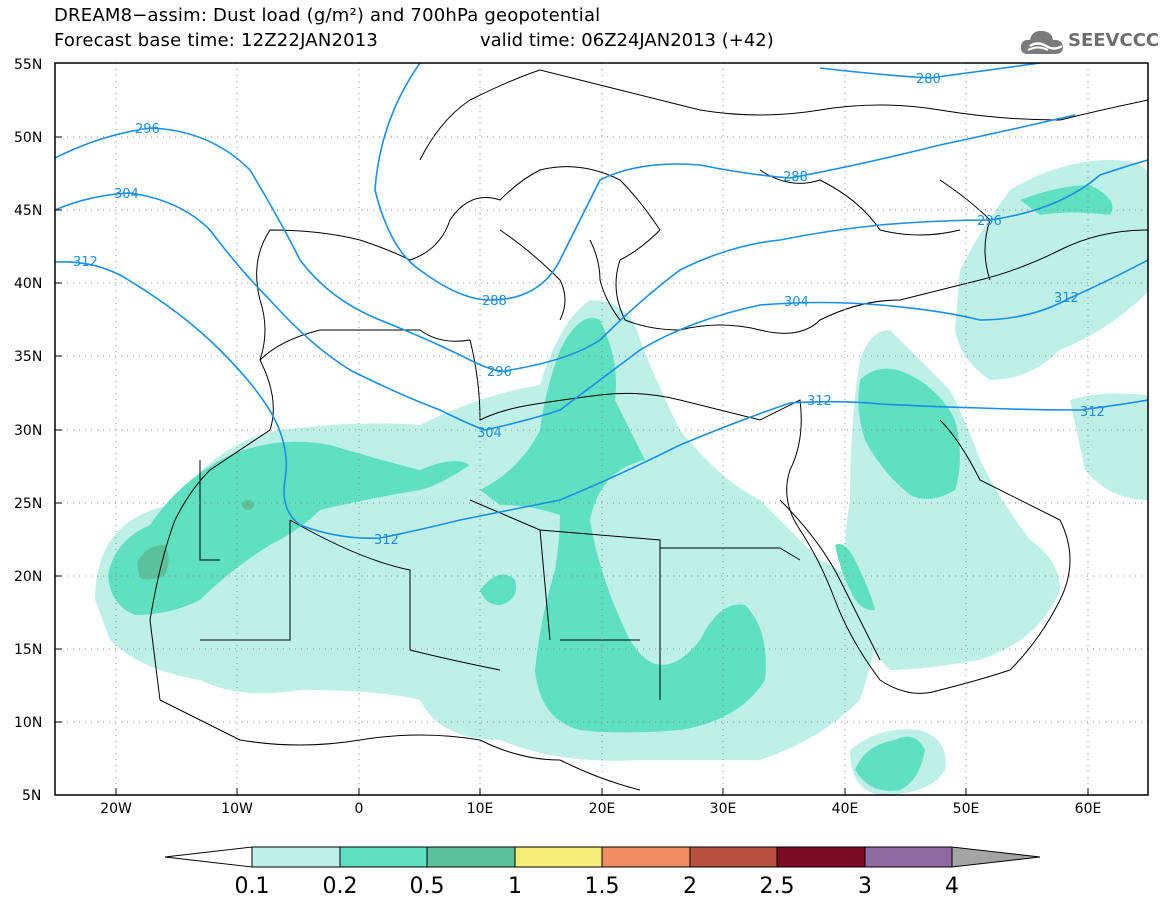  I want to click on longitude-labels: 20W 10W 0 10E 20E 30E 40E 50E 60E, so click(600, 809).